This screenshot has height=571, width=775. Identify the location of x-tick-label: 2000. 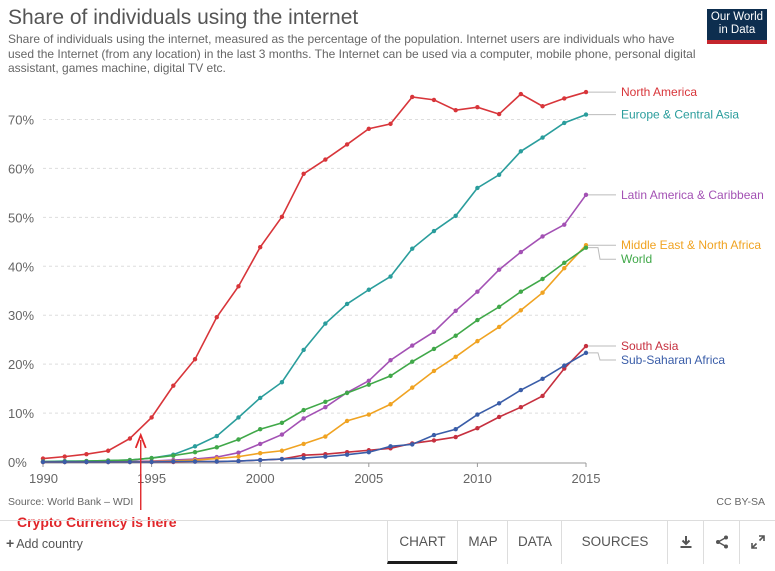
(260, 478).